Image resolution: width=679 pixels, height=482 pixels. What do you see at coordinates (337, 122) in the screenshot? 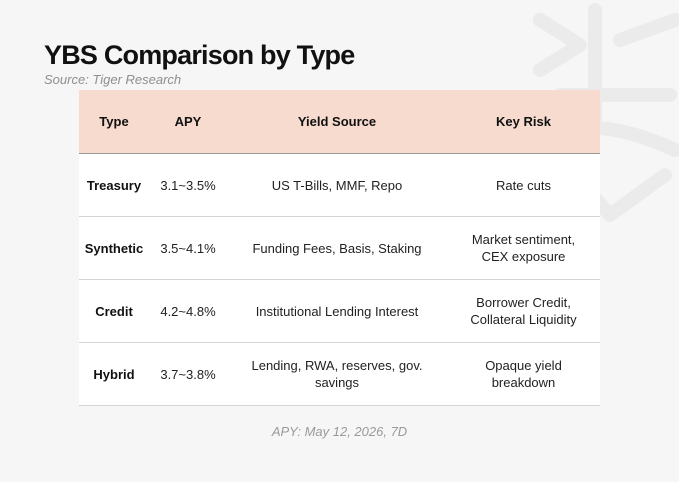
I see `column-header-yield-source: Yield Source` at bounding box center [337, 122].